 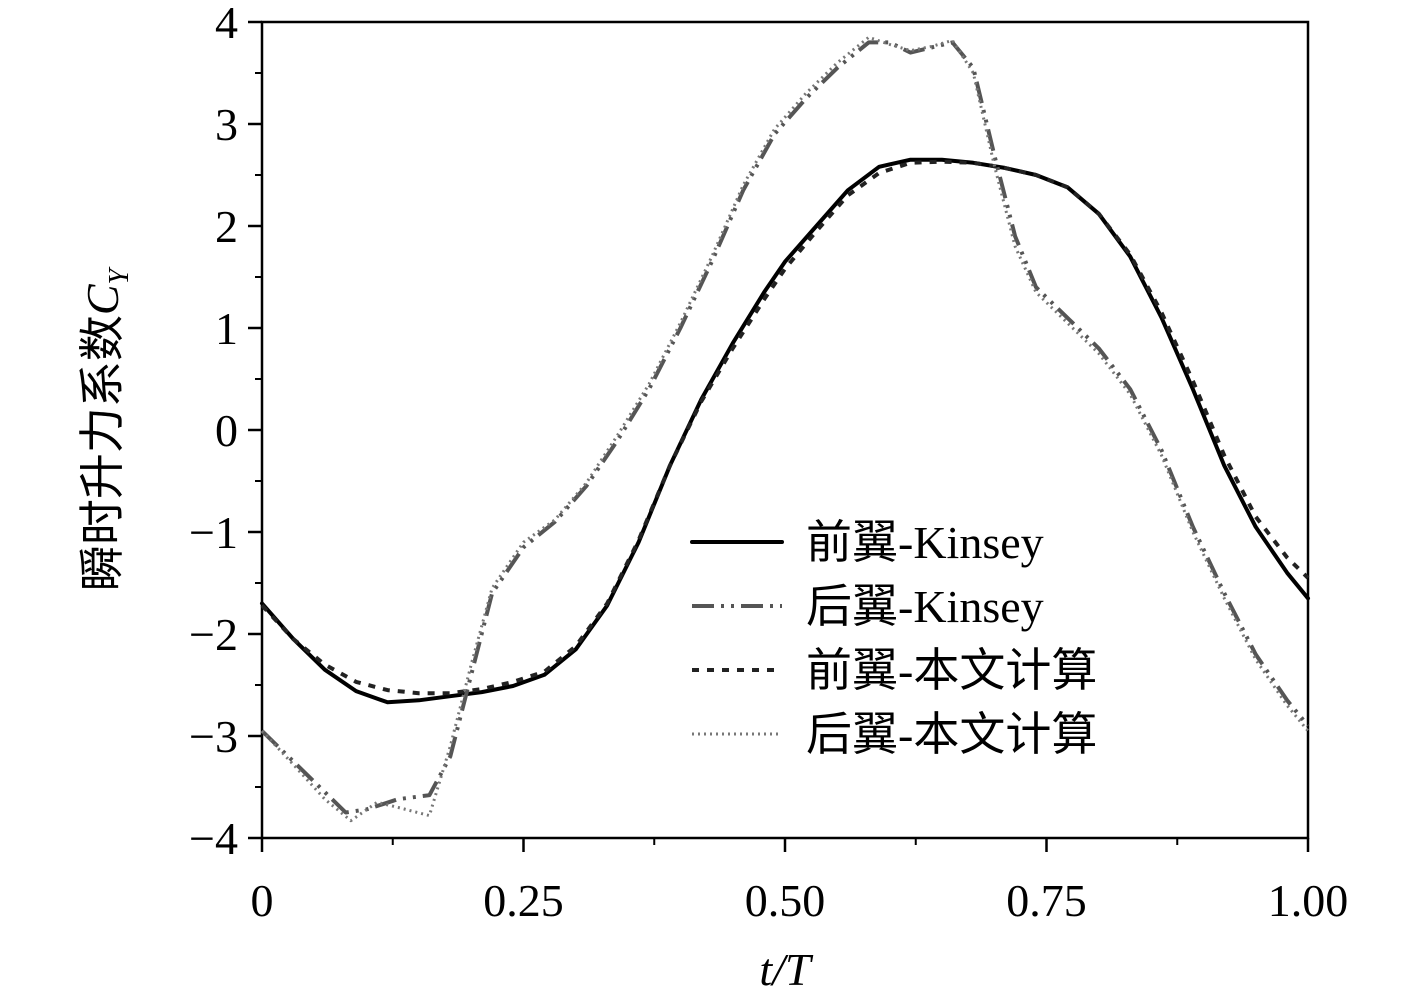 What do you see at coordinates (226, 328) in the screenshot?
I see `y-tick-label: 1` at bounding box center [226, 328].